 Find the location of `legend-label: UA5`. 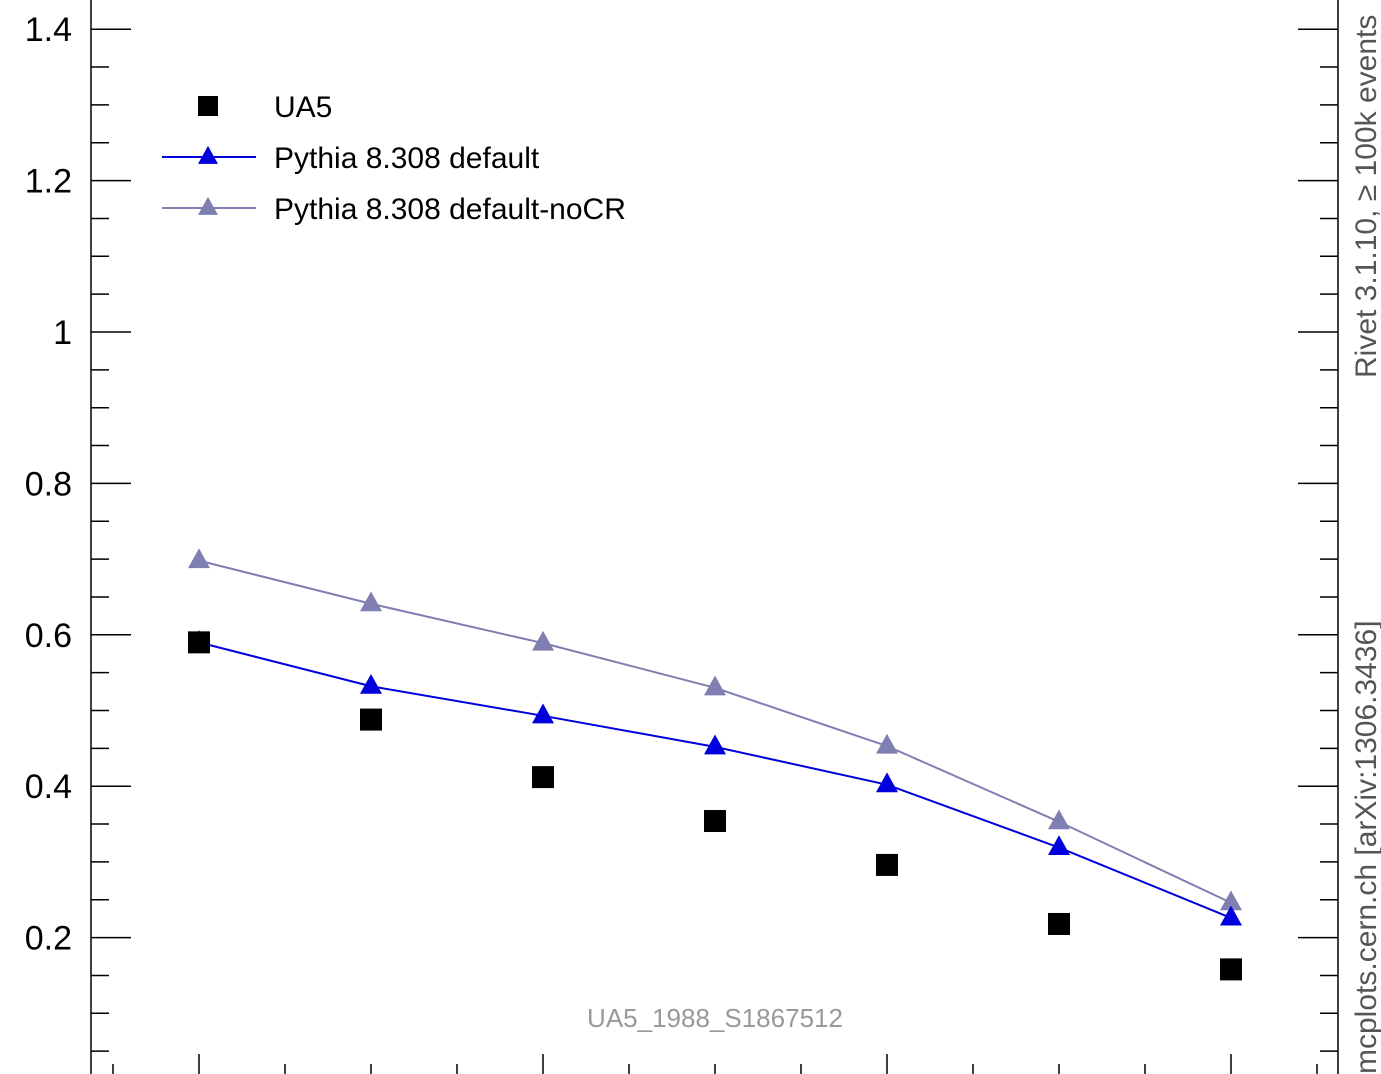

legend-label: UA5 is located at coordinates (303, 107).